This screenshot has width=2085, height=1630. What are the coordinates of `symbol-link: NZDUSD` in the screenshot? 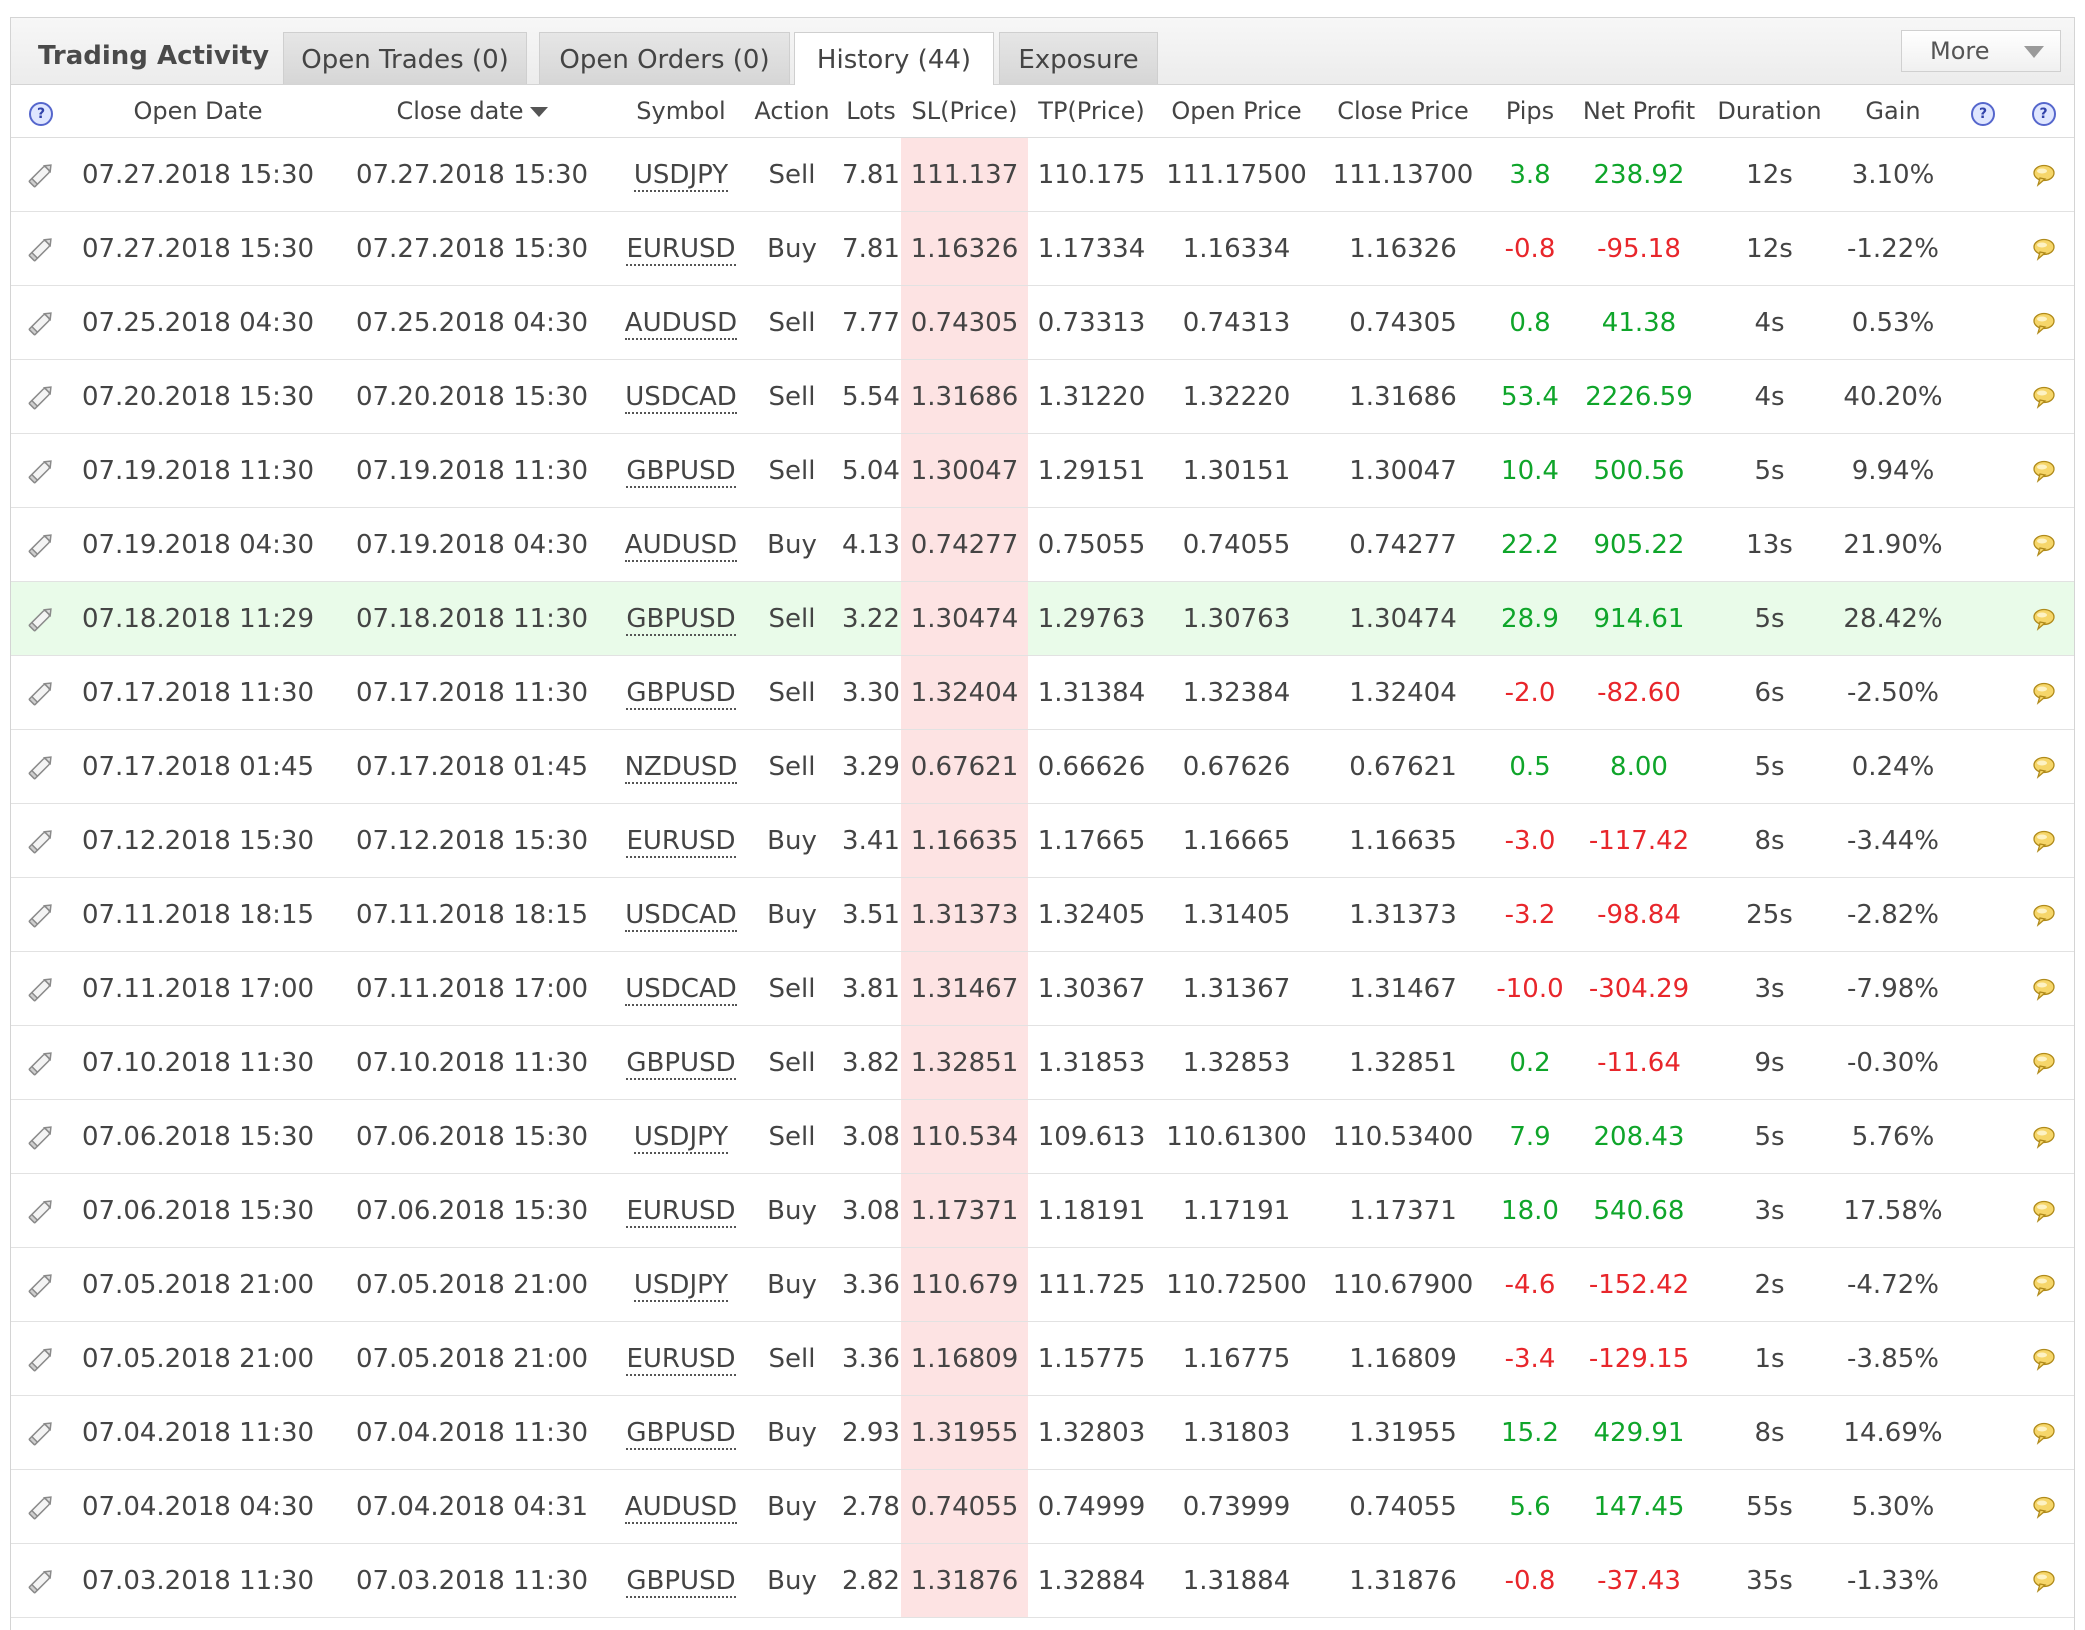 It's located at (681, 767).